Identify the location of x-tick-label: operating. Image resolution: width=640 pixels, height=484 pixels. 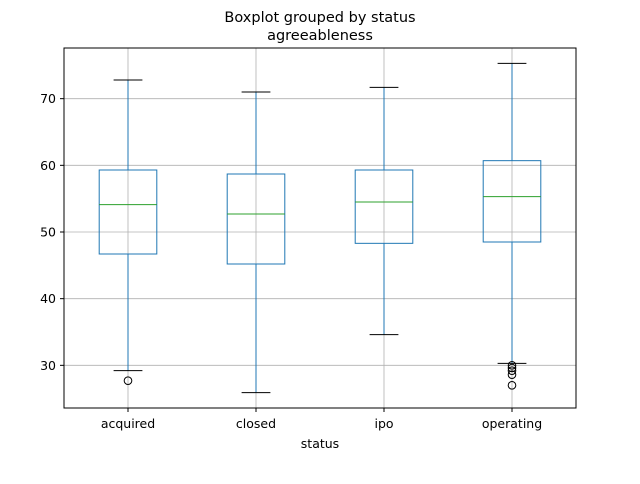
(512, 423).